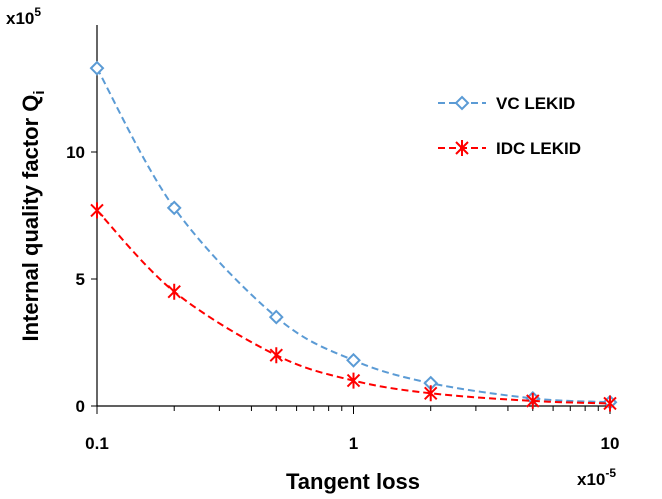 This screenshot has height=499, width=662. I want to click on y-multiplier: x105, so click(23, 16).